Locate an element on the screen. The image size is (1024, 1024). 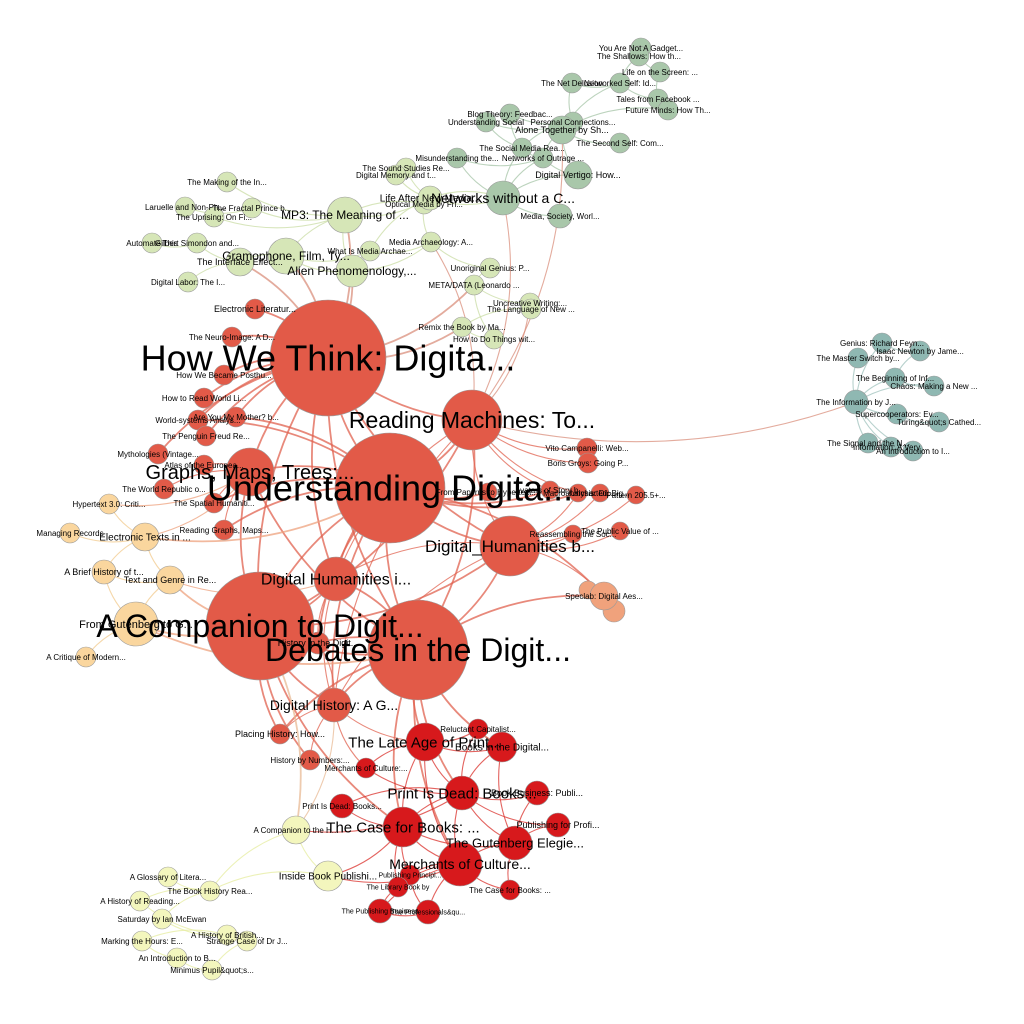
node-the-neuro-image-a-d is located at coordinates (232, 337).